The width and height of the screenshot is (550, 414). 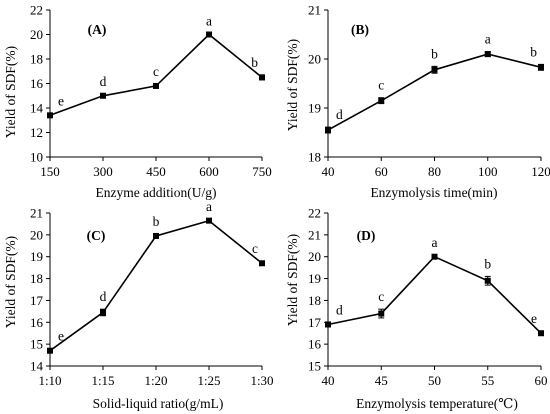 I want to click on x-tick-label: 100, so click(x=488, y=171).